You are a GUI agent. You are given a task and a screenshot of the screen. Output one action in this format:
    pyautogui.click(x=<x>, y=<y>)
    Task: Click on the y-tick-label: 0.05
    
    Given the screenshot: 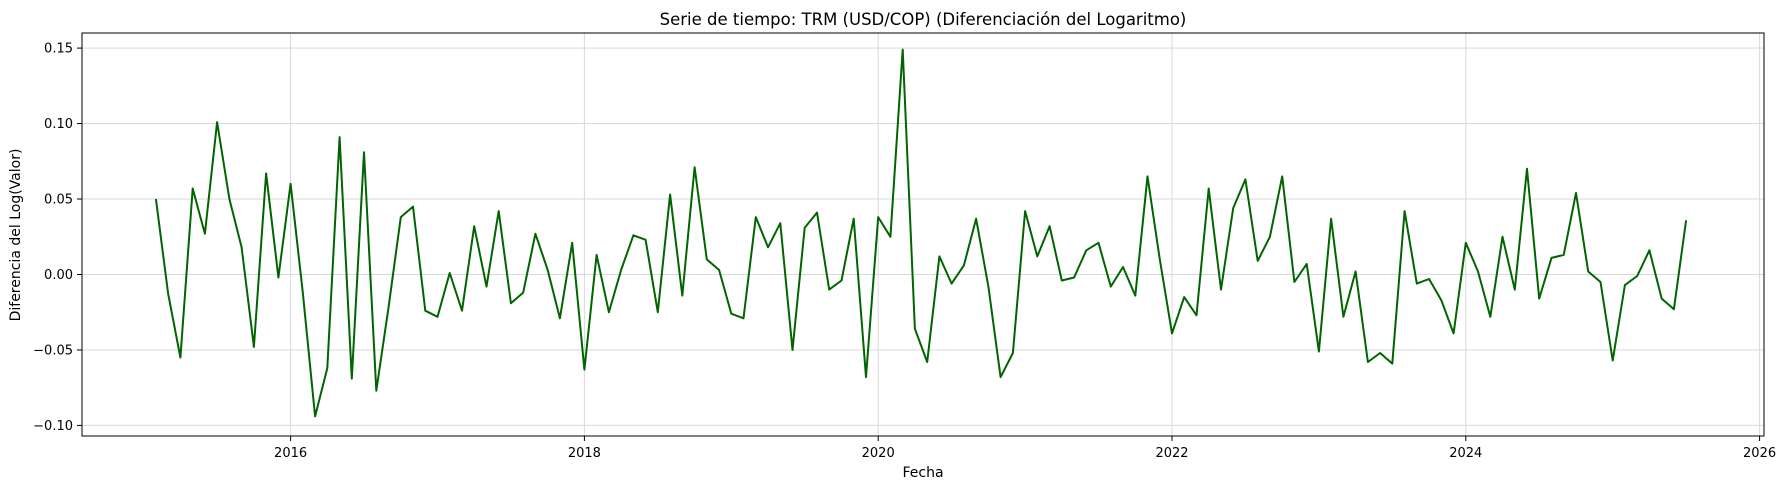 What is the action you would take?
    pyautogui.click(x=58, y=200)
    